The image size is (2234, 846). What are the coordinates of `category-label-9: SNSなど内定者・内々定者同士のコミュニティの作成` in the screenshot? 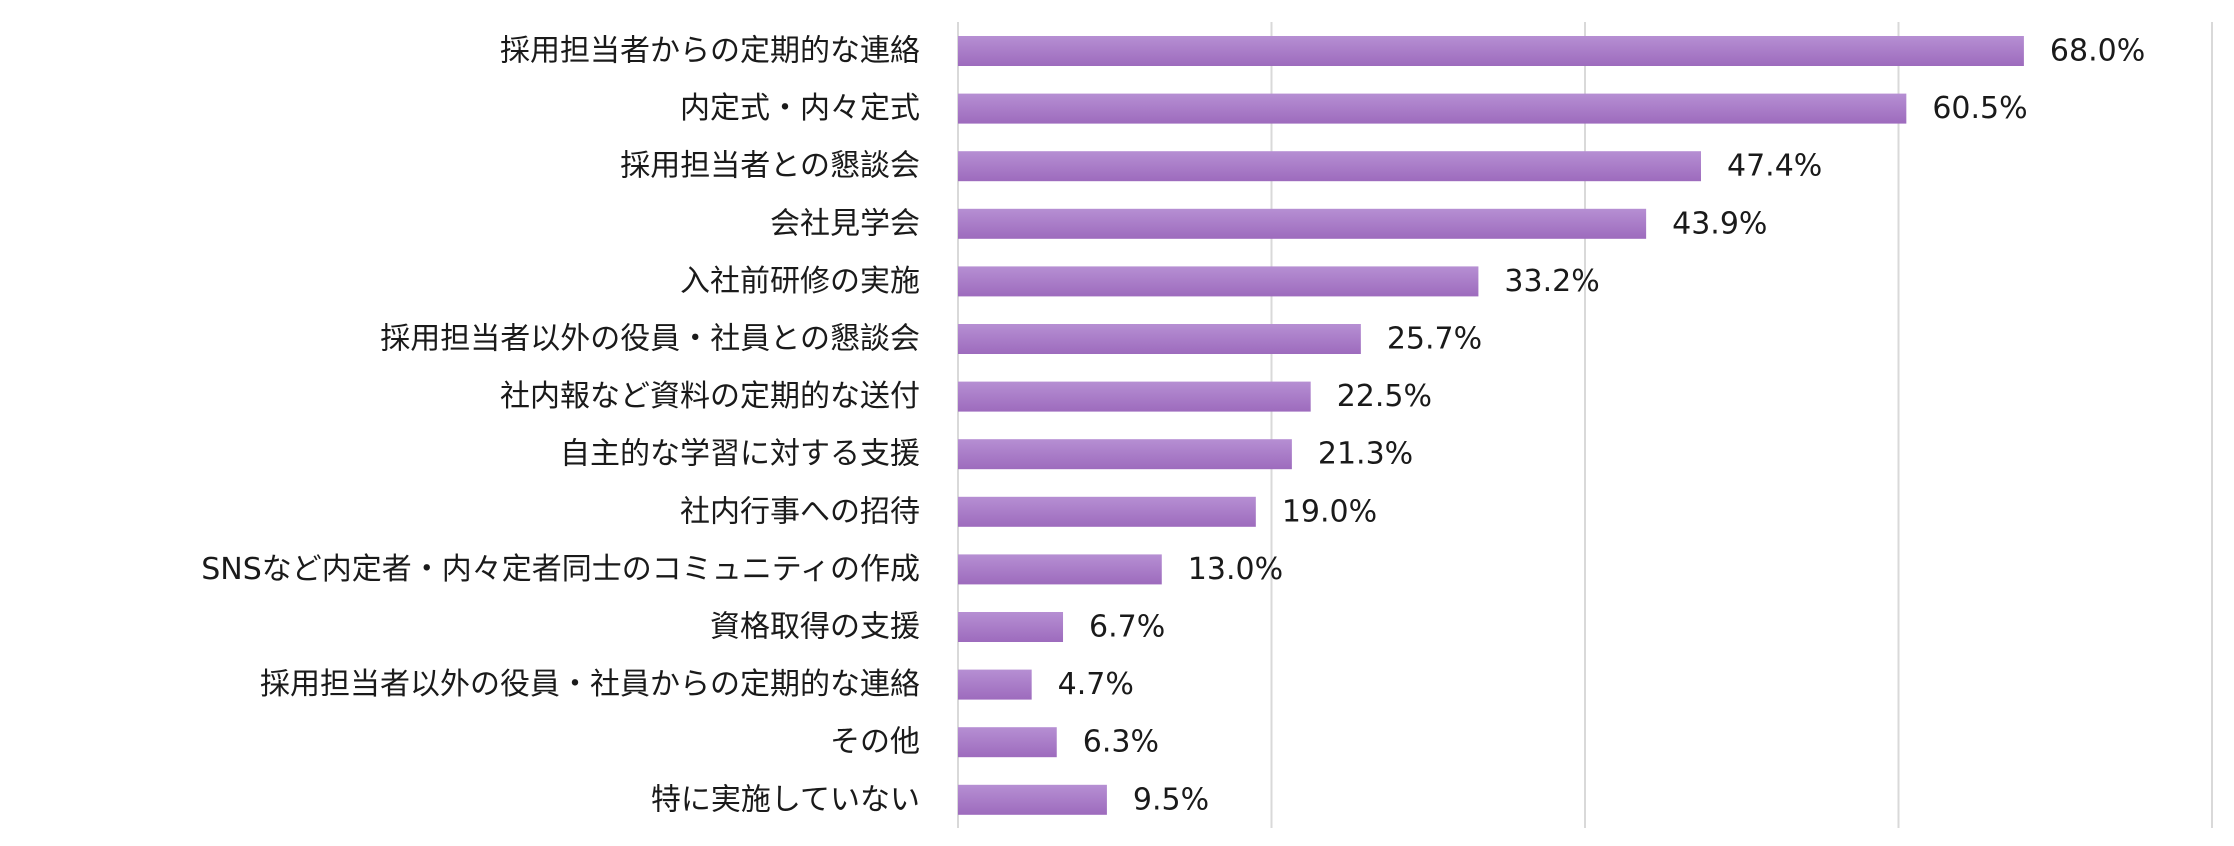 It's located at (560, 569).